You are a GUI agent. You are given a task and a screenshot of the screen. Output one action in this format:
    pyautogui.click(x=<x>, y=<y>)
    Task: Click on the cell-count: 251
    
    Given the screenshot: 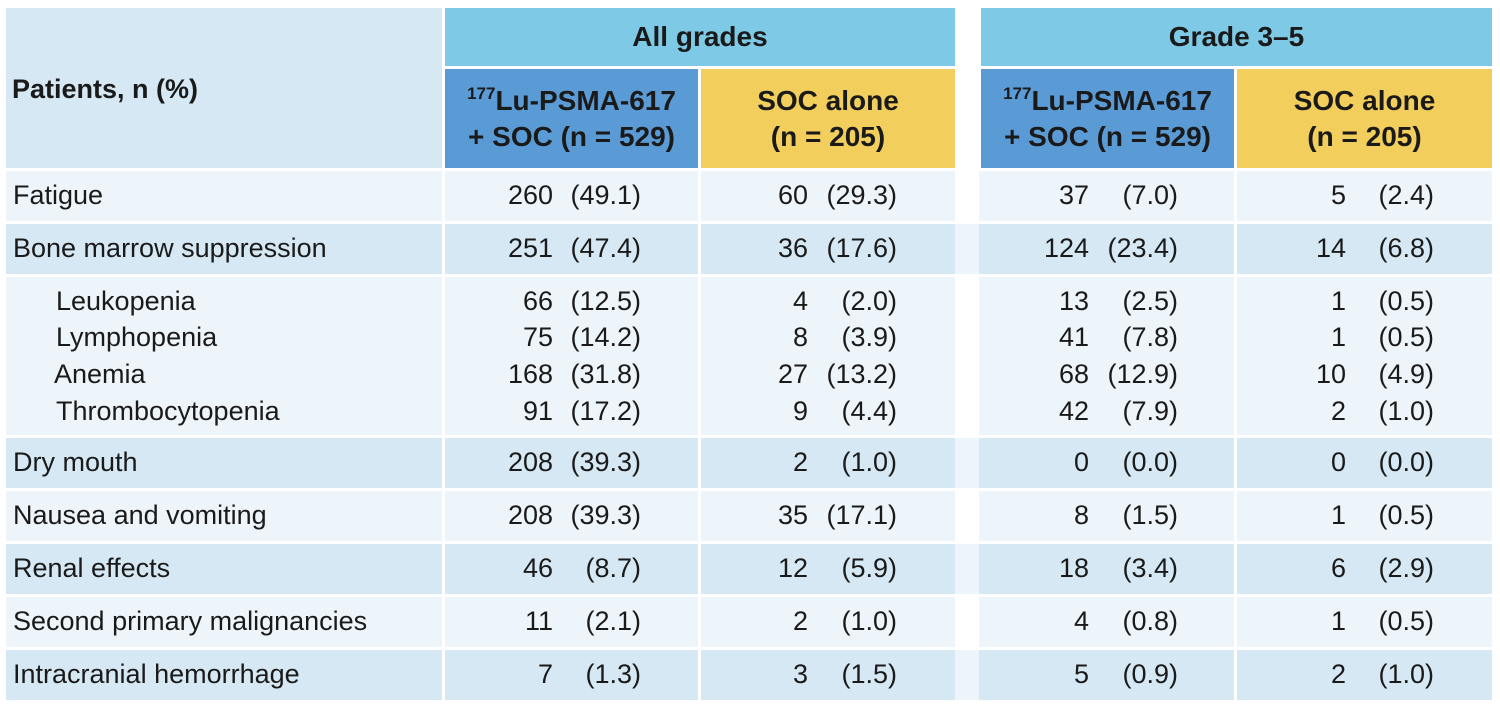 What is the action you would take?
    pyautogui.click(x=530, y=248)
    